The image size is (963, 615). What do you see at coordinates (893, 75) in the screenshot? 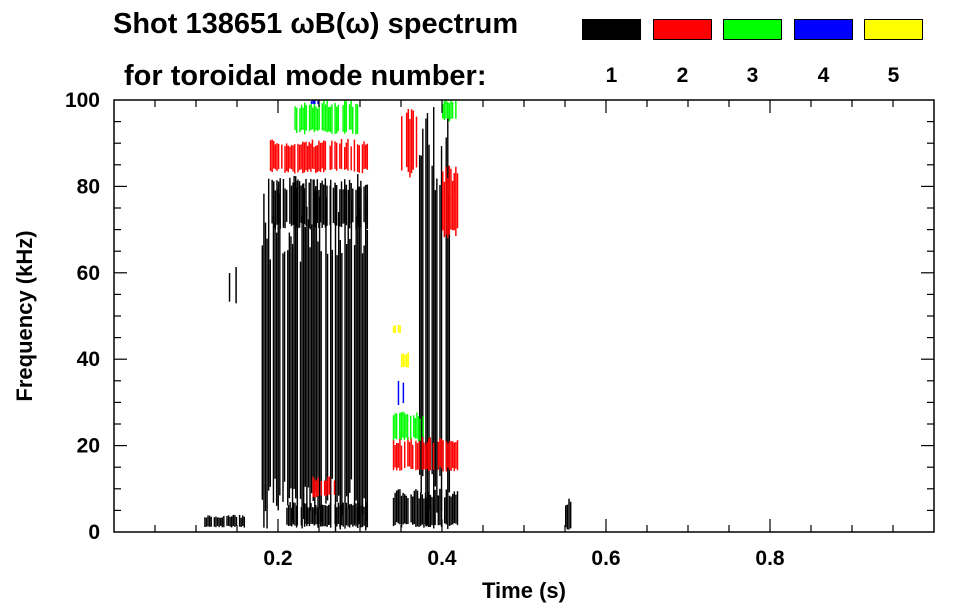
I see `legend-label-mode-5: 5` at bounding box center [893, 75].